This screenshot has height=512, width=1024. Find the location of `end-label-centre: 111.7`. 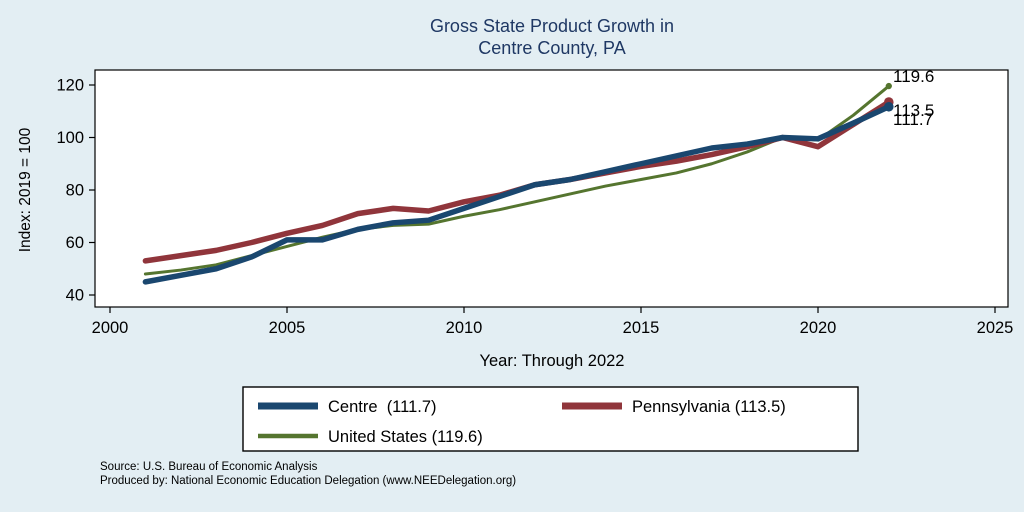

end-label-centre: 111.7 is located at coordinates (913, 119).